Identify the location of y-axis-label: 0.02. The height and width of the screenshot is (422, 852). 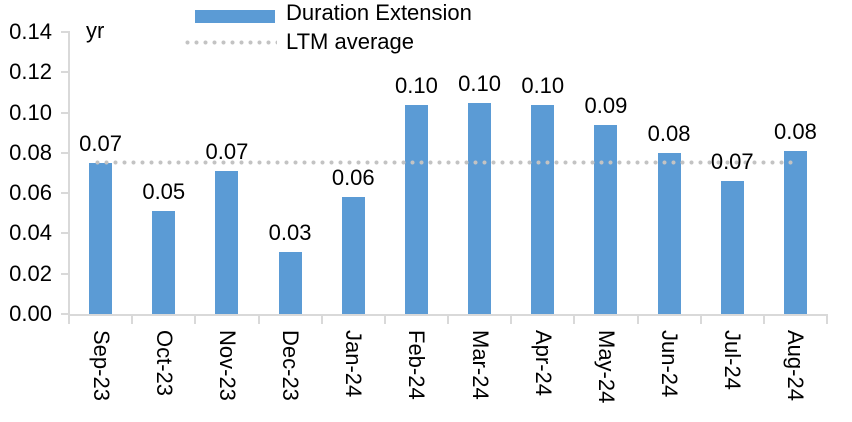
(30, 273).